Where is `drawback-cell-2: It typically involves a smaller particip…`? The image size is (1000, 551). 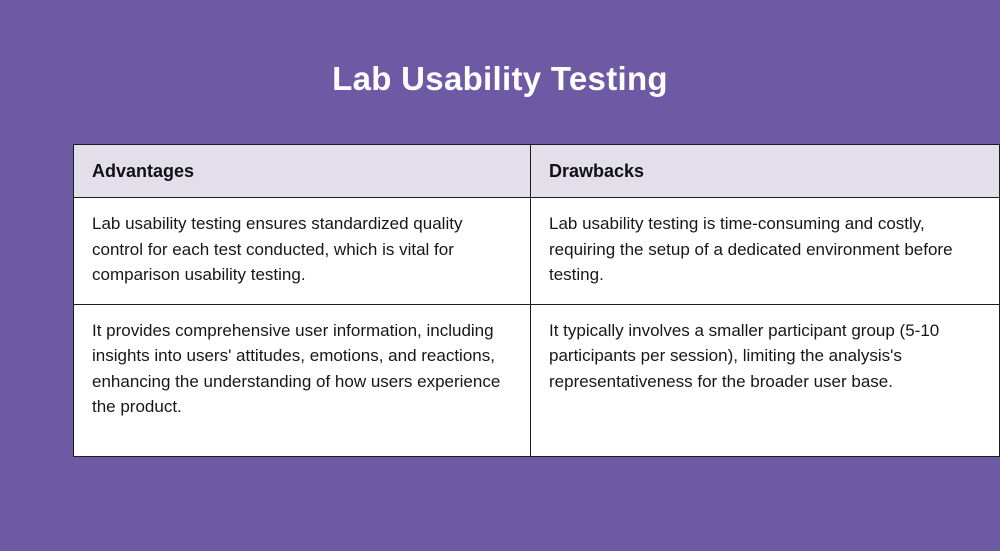
drawback-cell-2: It typically involves a smaller particip… is located at coordinates (765, 380).